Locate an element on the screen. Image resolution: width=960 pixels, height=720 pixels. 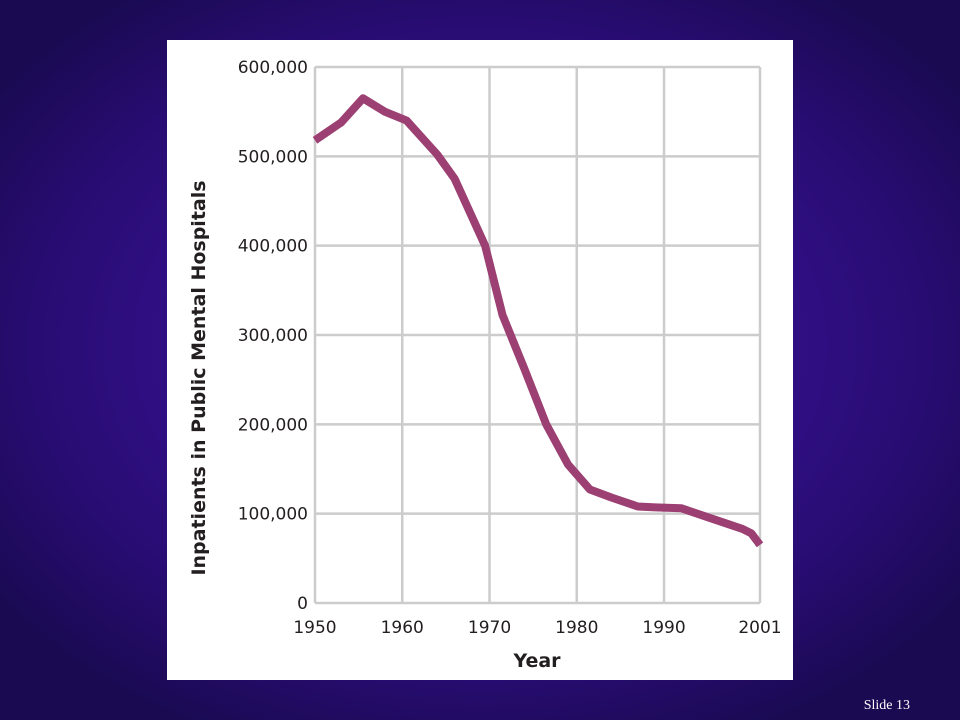
slide-number: Slide 13 is located at coordinates (886, 705).